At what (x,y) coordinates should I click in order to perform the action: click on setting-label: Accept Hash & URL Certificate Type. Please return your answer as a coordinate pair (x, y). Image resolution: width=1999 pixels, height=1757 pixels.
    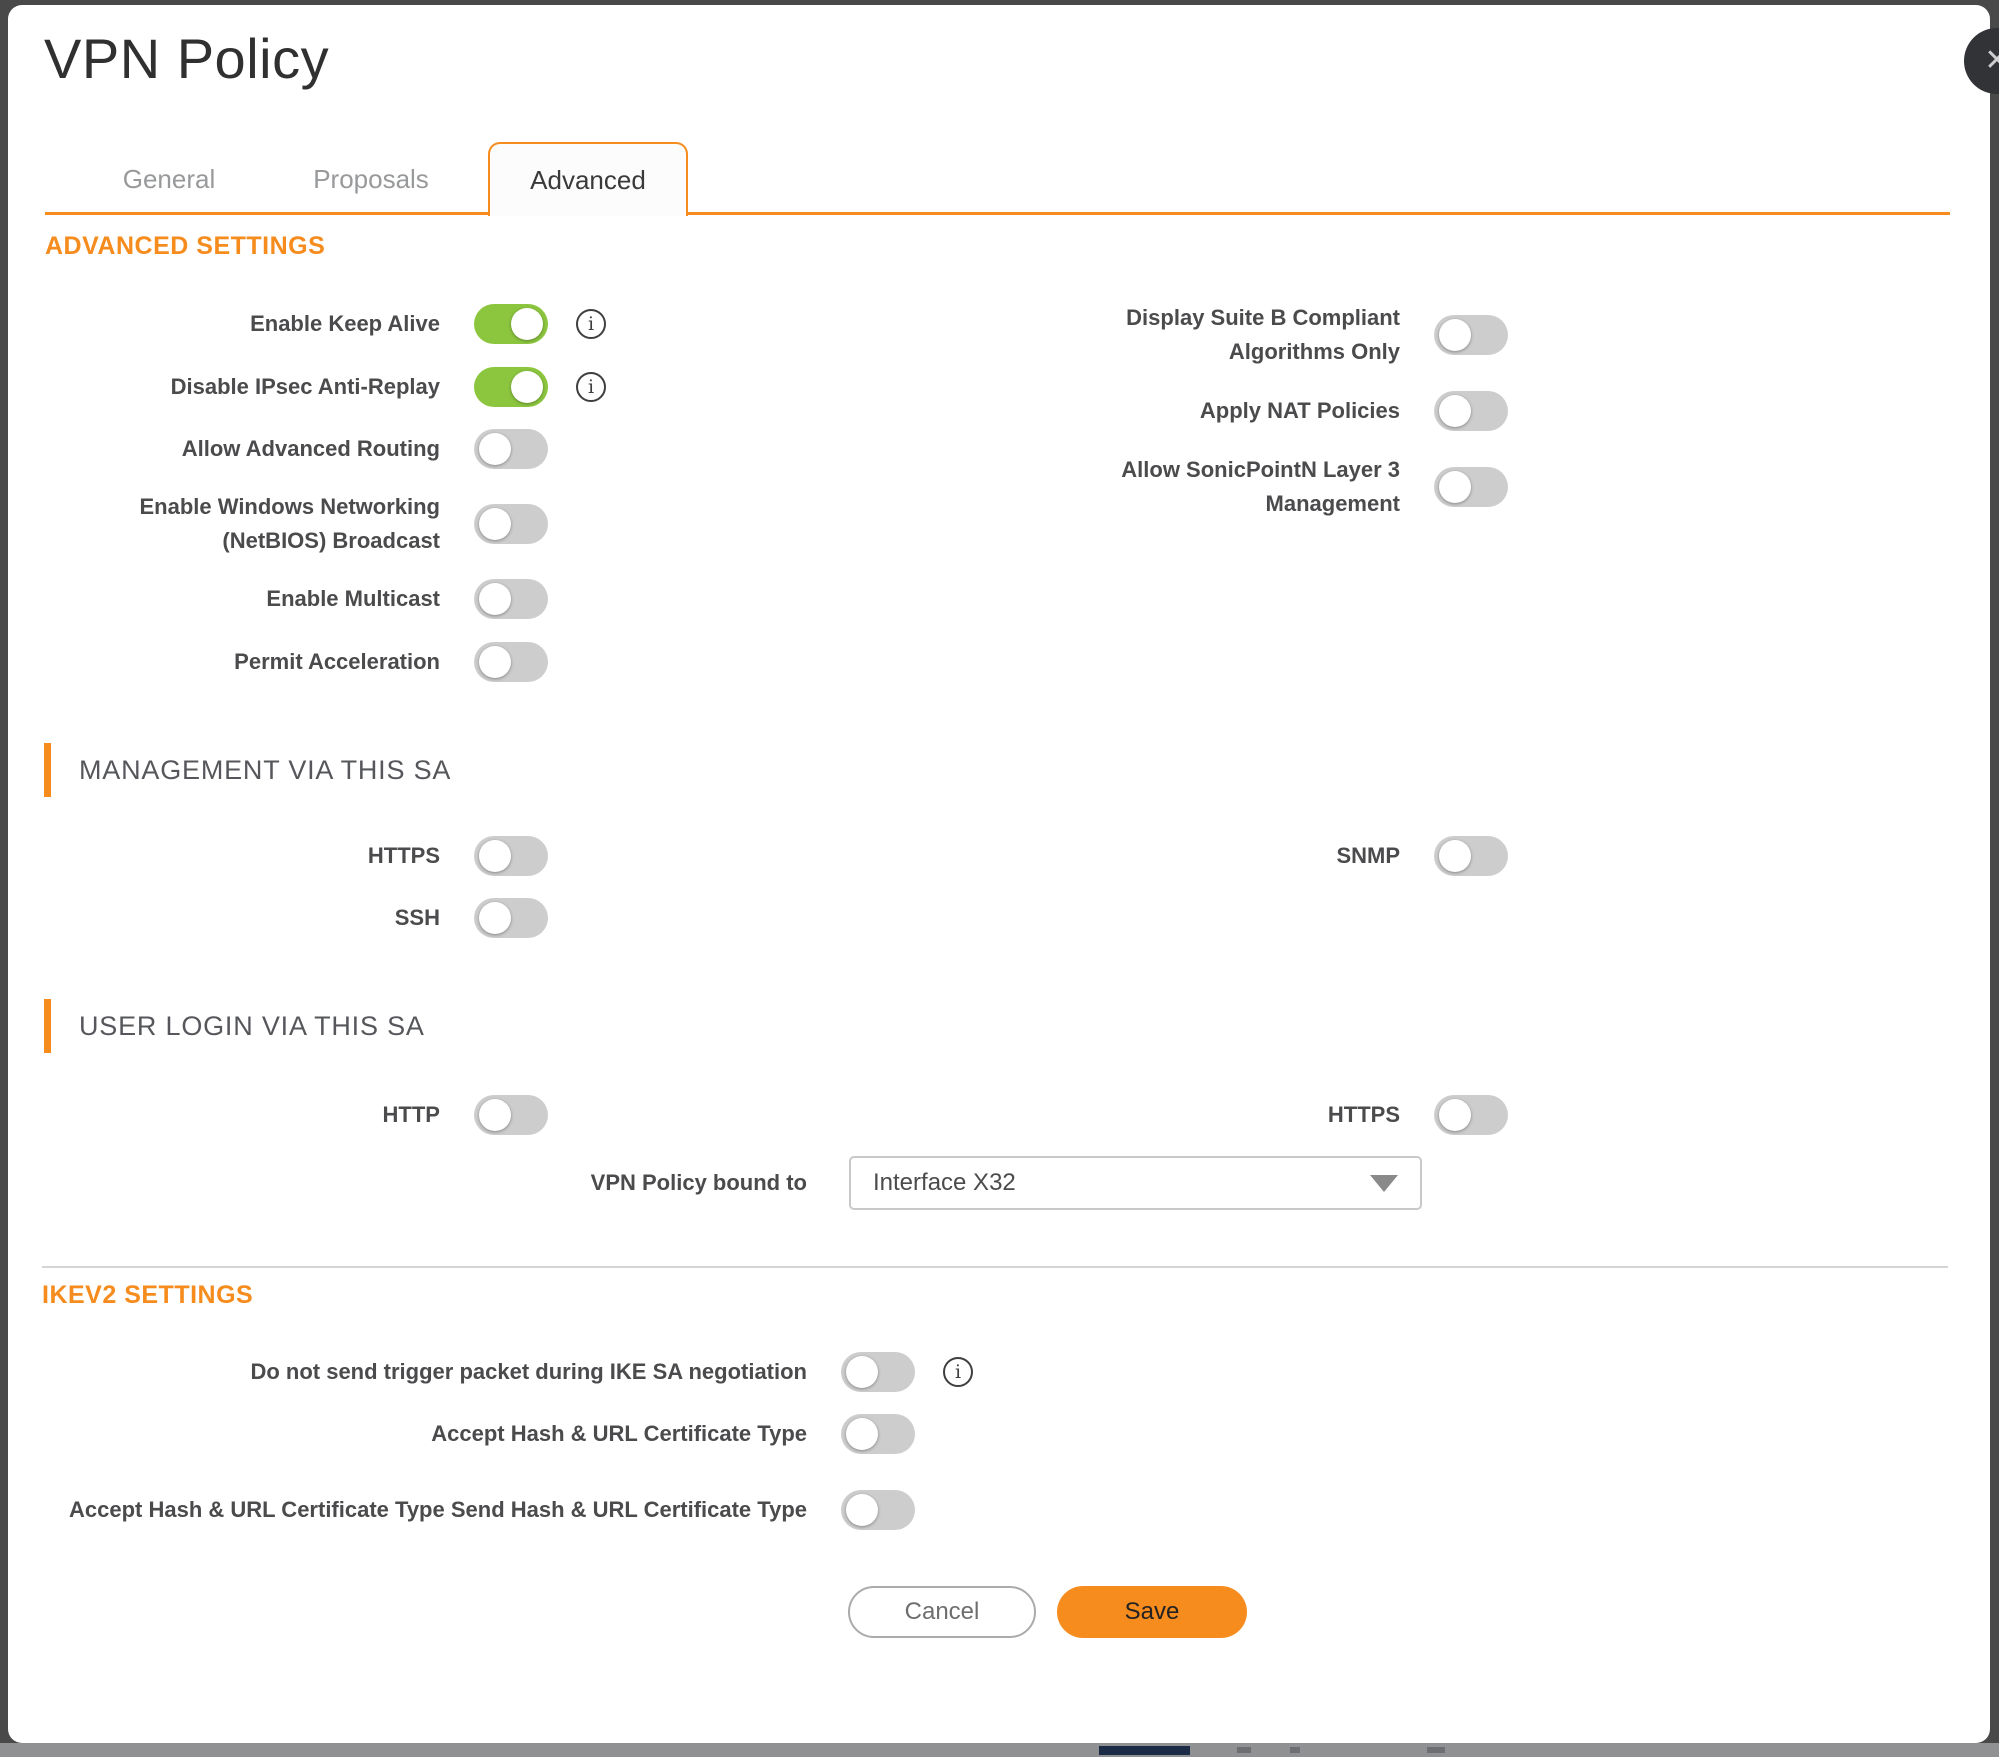
    Looking at the image, I should click on (619, 1433).